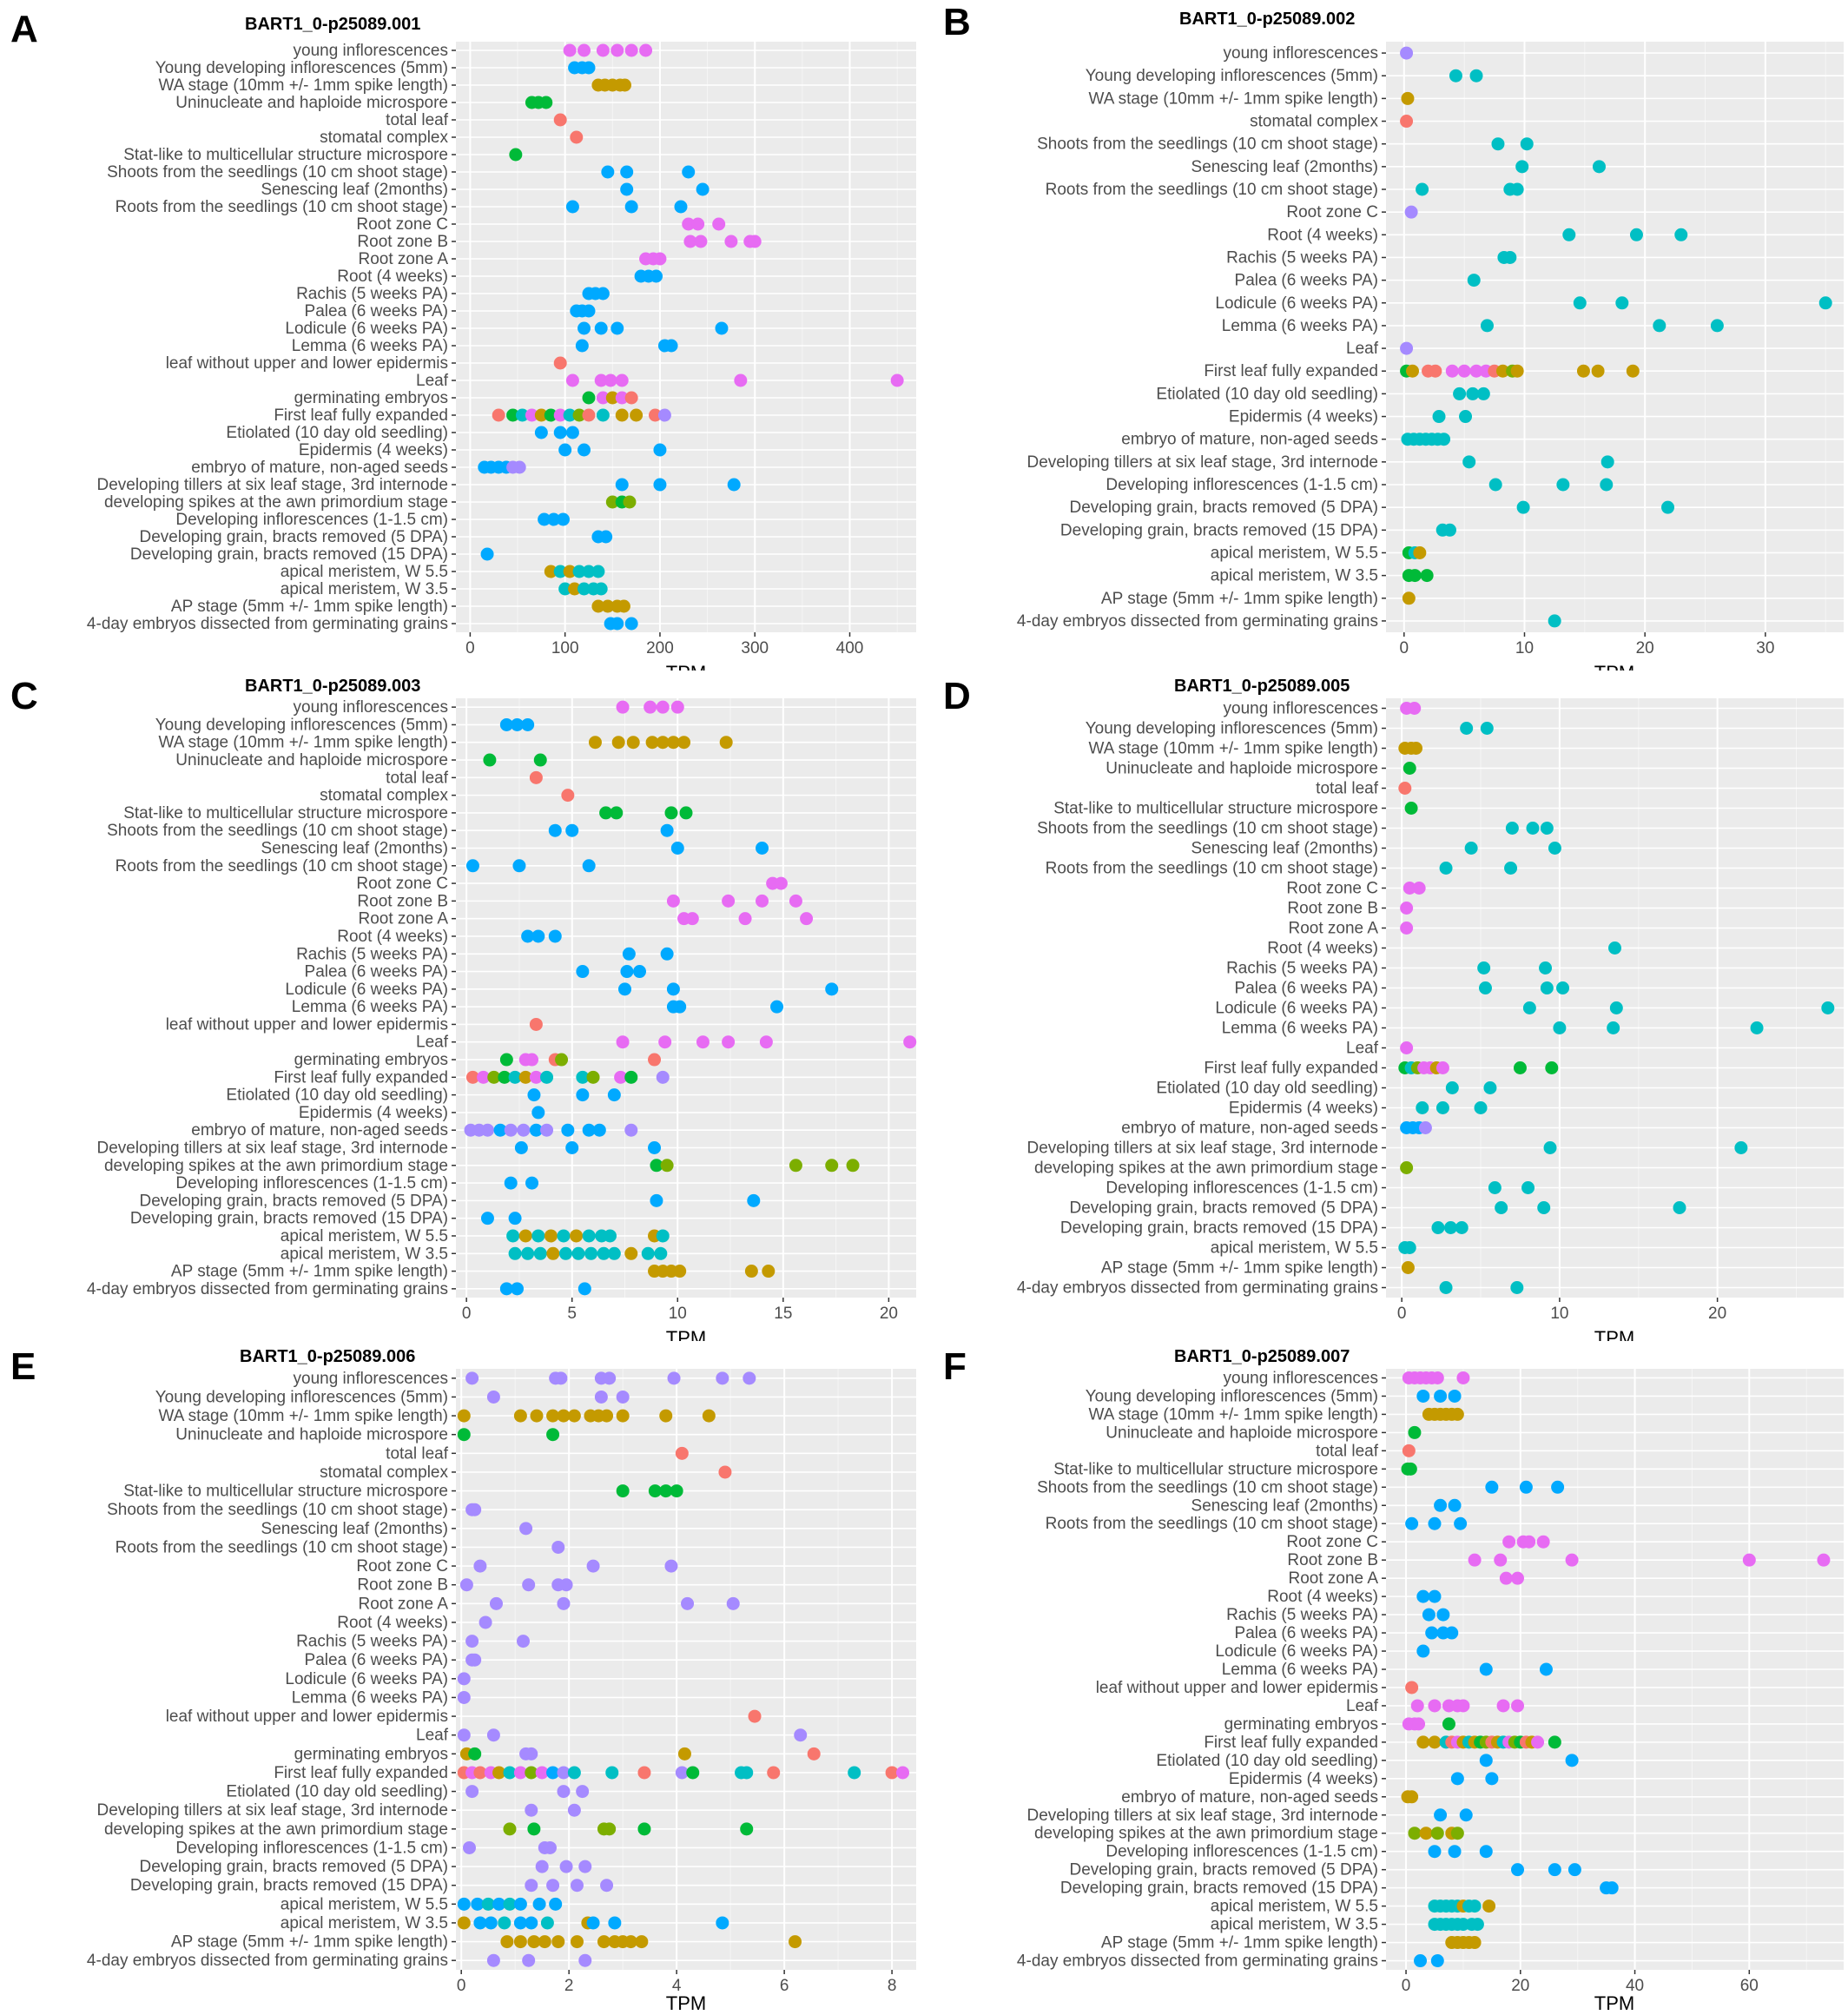 The width and height of the screenshot is (1848, 2015). I want to click on category-label: Epidermis (4 weeks), so click(374, 450).